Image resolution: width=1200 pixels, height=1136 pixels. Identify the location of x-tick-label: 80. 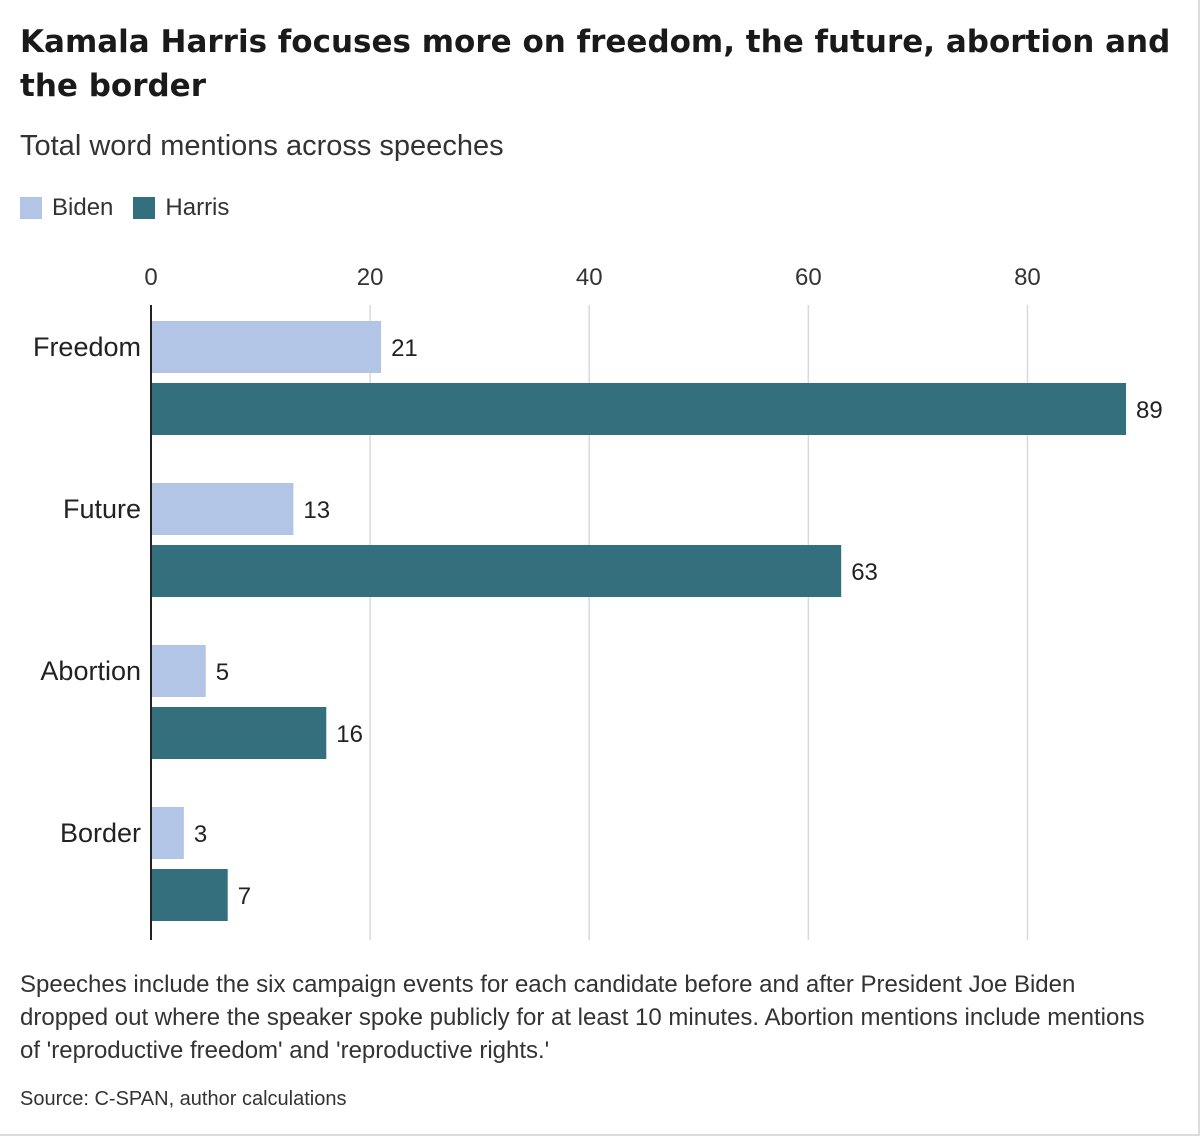
(1027, 277).